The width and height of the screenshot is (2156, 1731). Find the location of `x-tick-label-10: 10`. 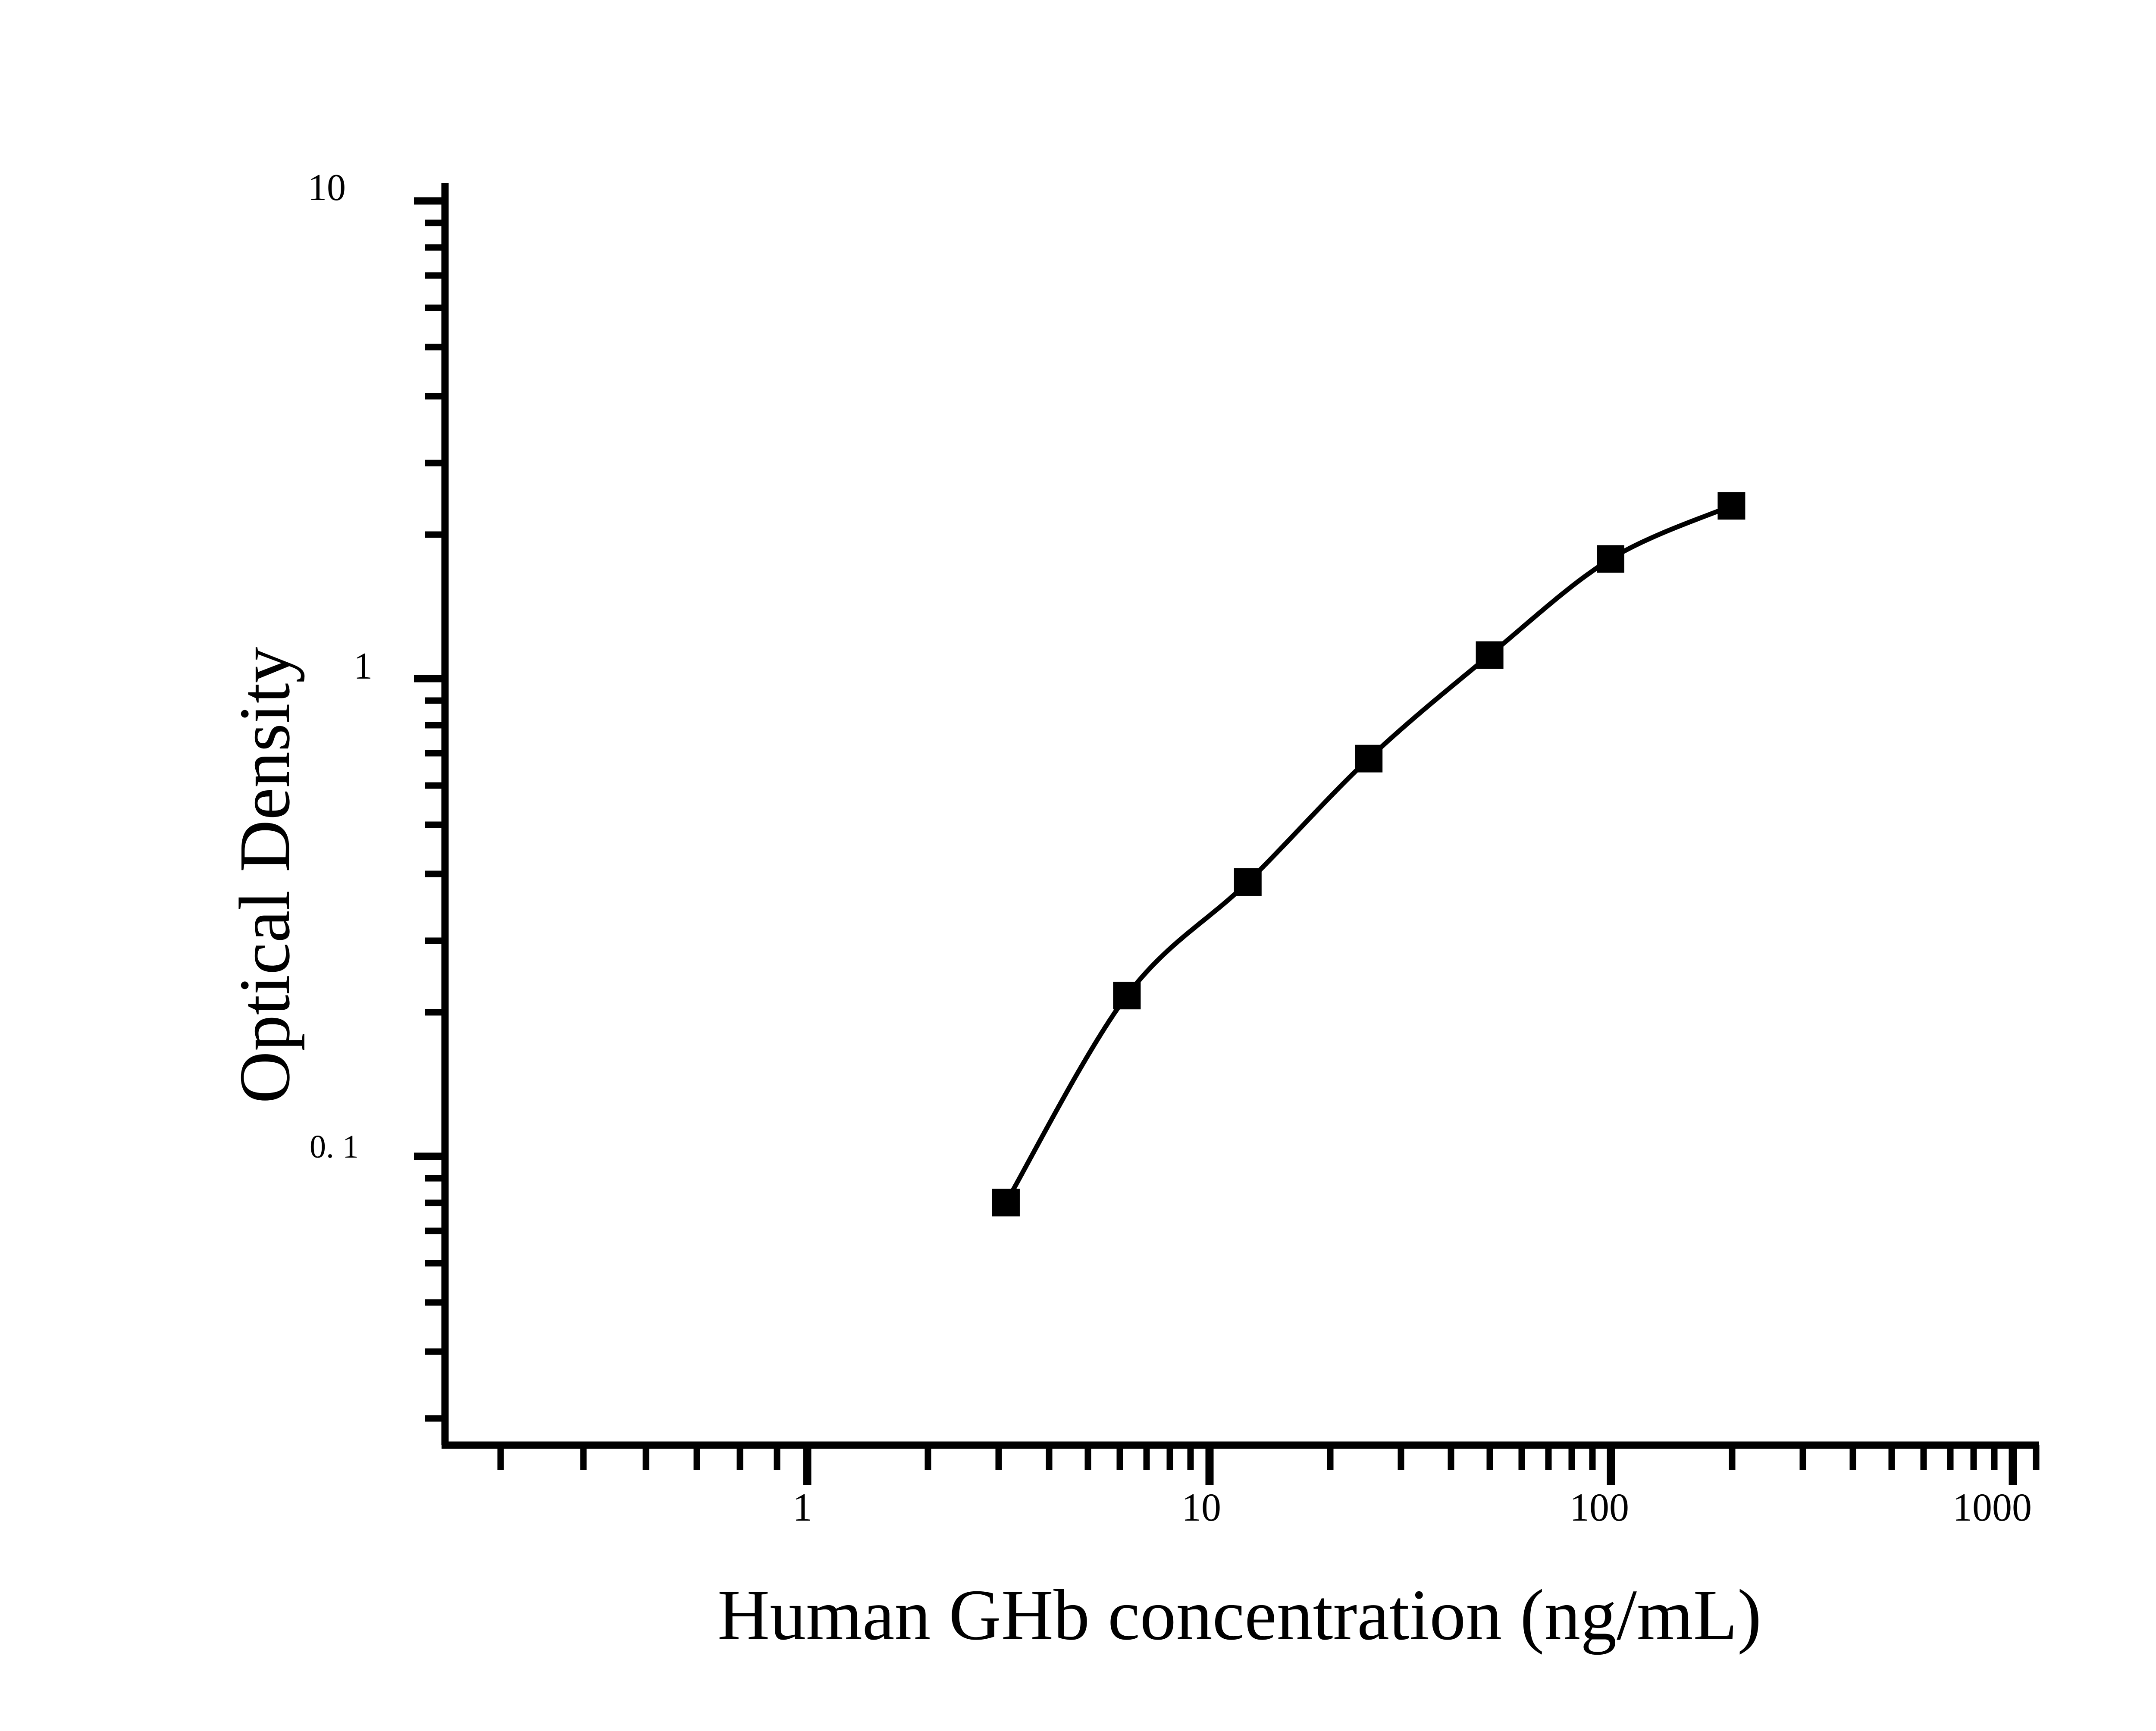

x-tick-label-10: 10 is located at coordinates (1201, 1507).